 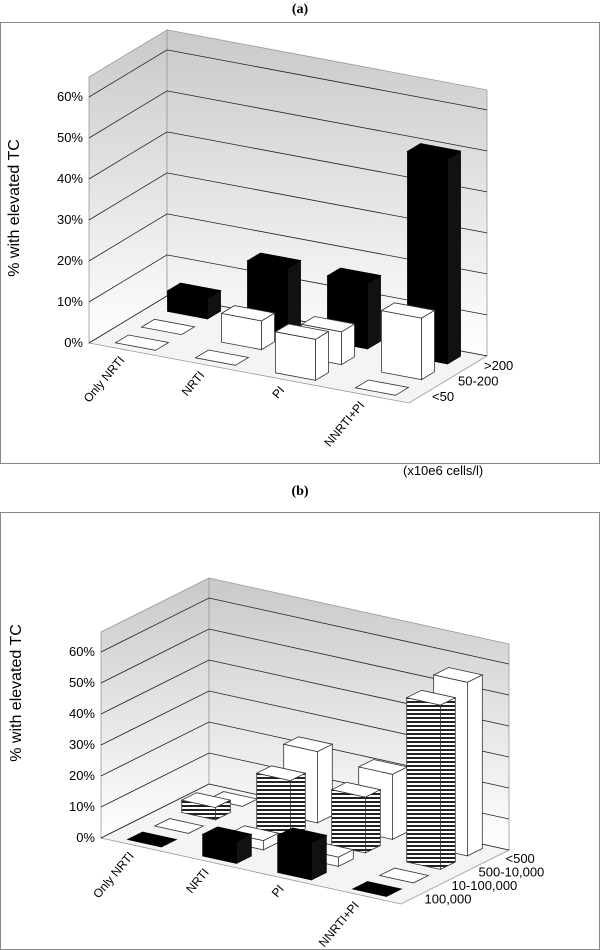 What do you see at coordinates (498, 365) in the screenshot?
I see `depth-label: >200` at bounding box center [498, 365].